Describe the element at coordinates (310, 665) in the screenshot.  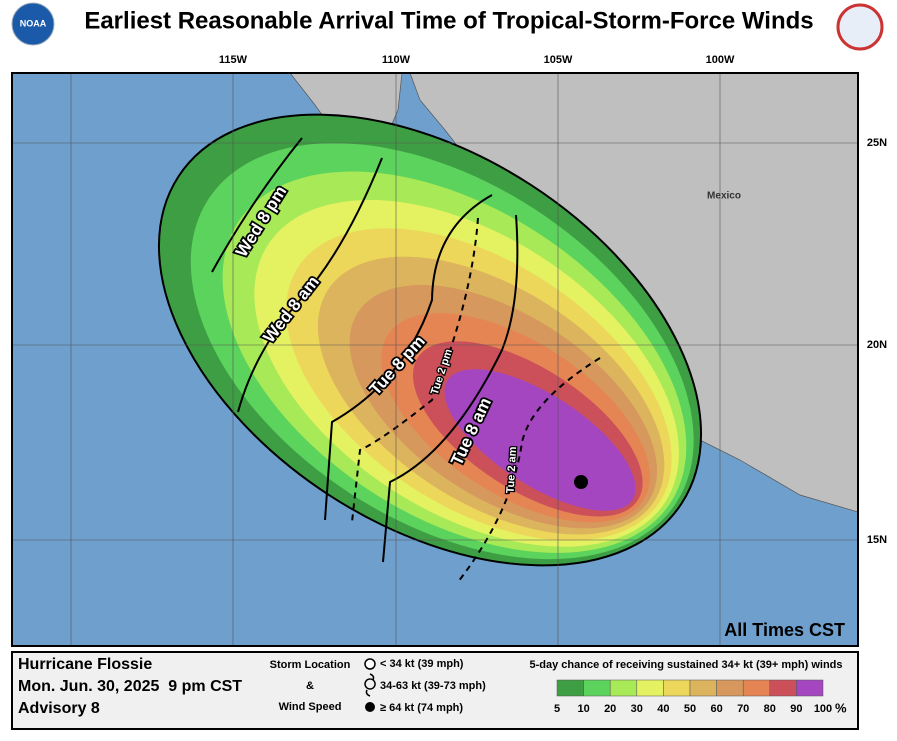
I see `storm-location-title: Storm Location` at that location.